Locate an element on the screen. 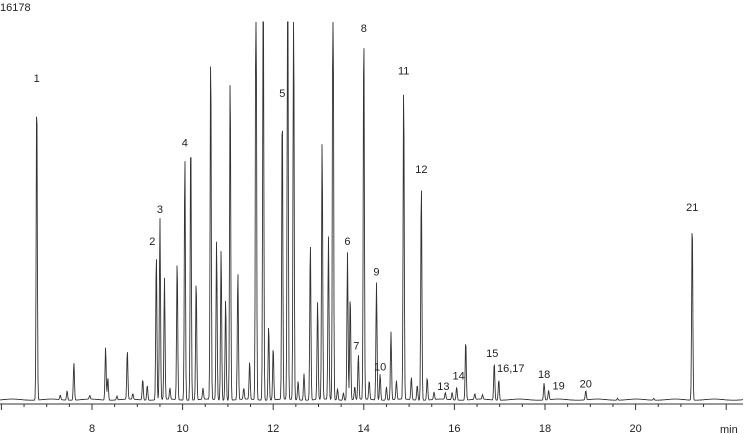 Image resolution: width=750 pixels, height=434 pixels. x-tick-label: 20 is located at coordinates (635, 428).